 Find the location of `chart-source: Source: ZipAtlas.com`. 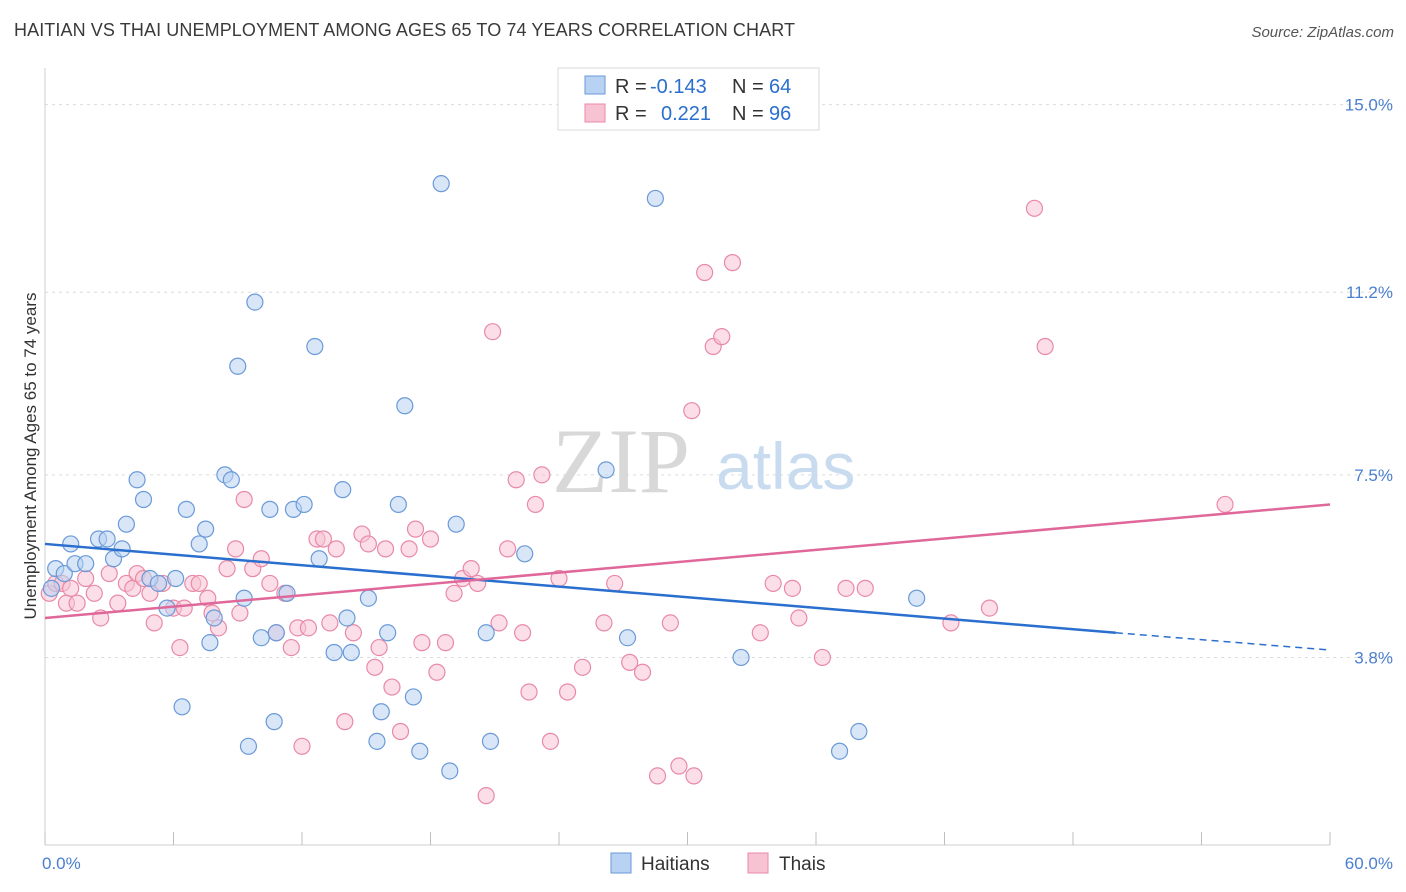

chart-source: Source: ZipAtlas.com is located at coordinates (1322, 32).